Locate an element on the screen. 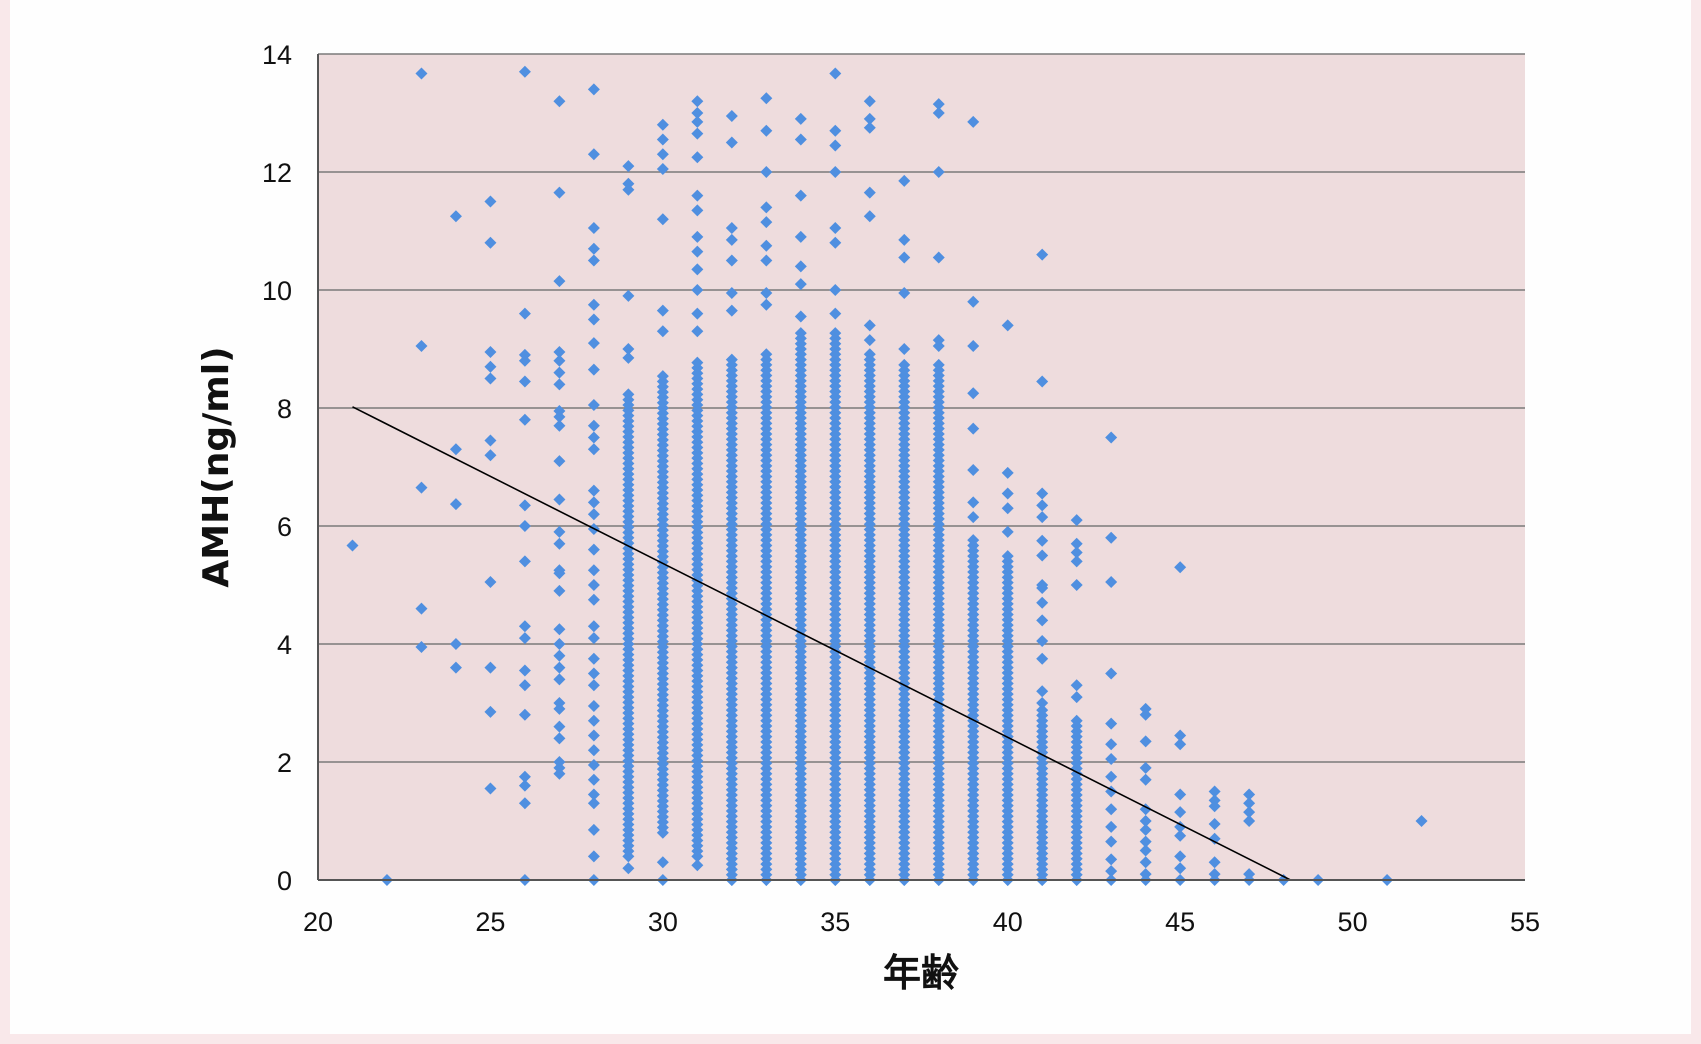 Image resolution: width=1701 pixels, height=1044 pixels. x-tick-label: 50 is located at coordinates (1353, 922).